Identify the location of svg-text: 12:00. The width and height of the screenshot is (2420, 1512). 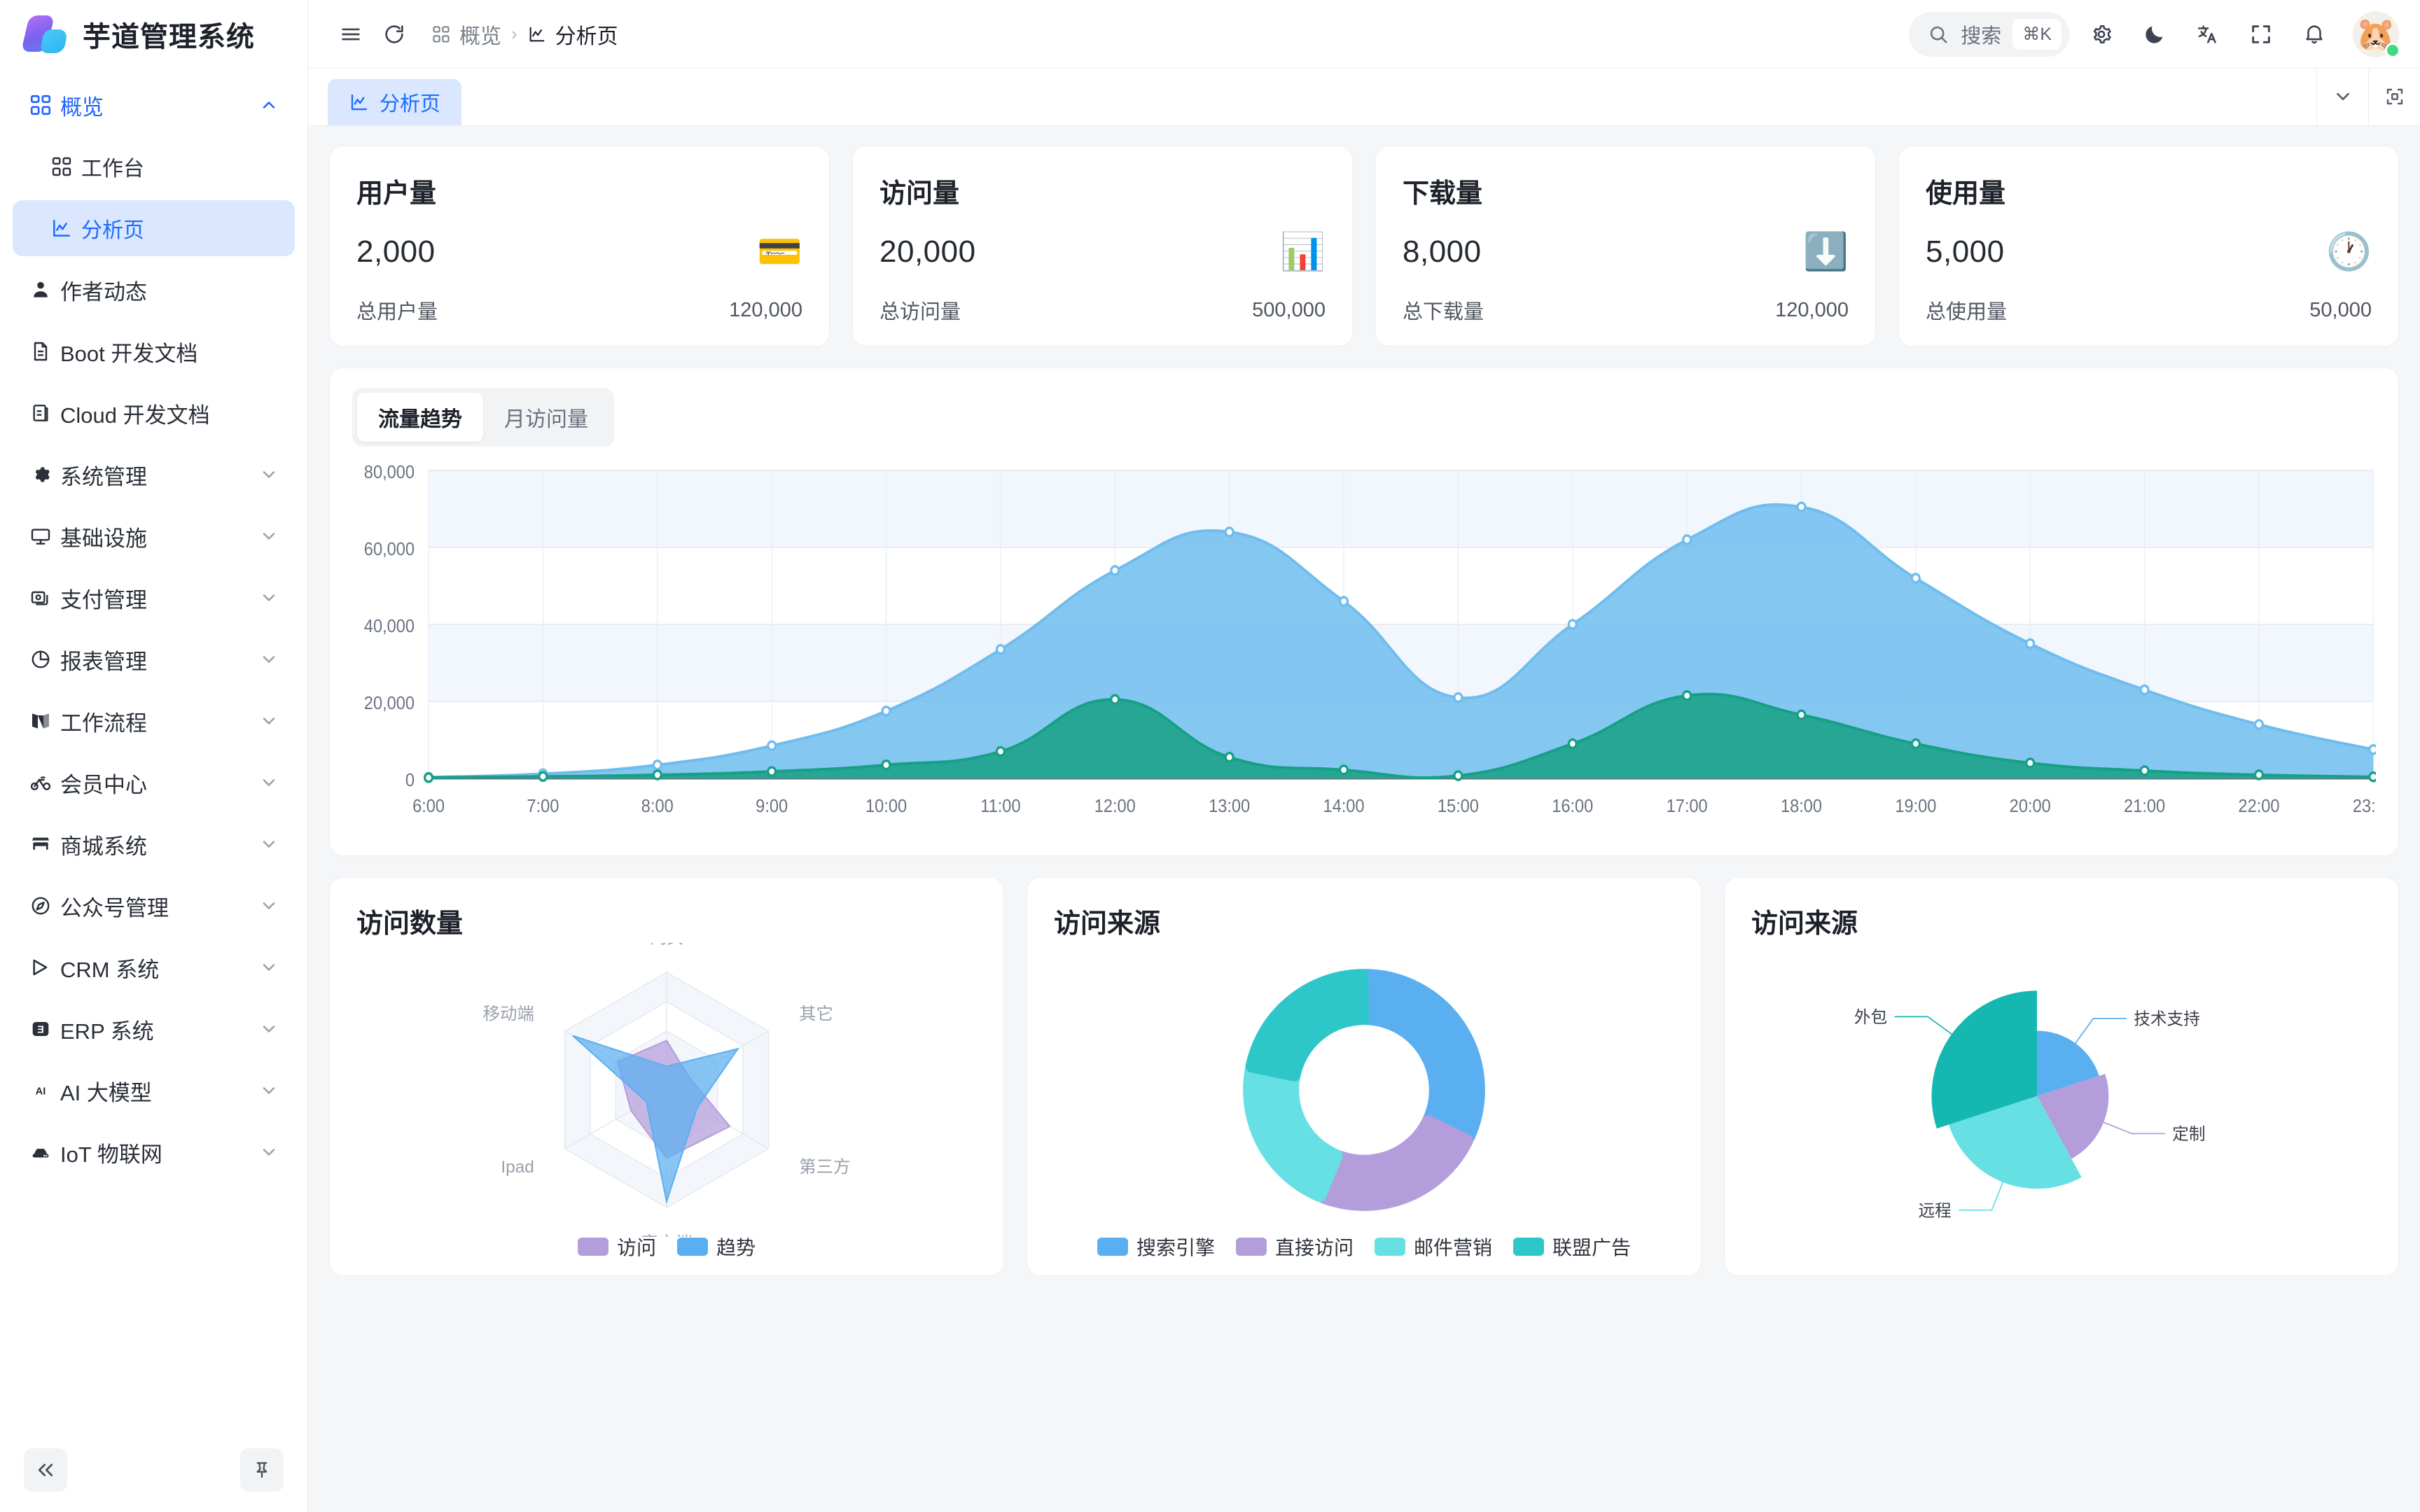
(1115, 806).